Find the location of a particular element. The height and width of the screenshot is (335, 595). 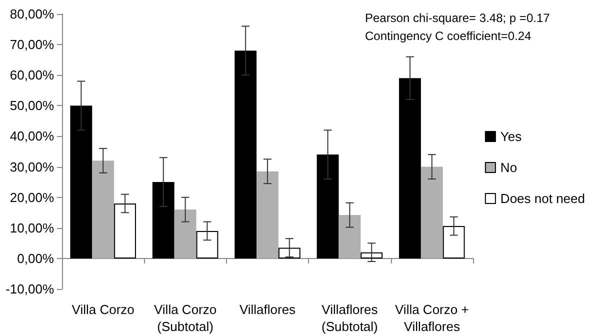

y-tick-label: -10,00% is located at coordinates (30, 289).